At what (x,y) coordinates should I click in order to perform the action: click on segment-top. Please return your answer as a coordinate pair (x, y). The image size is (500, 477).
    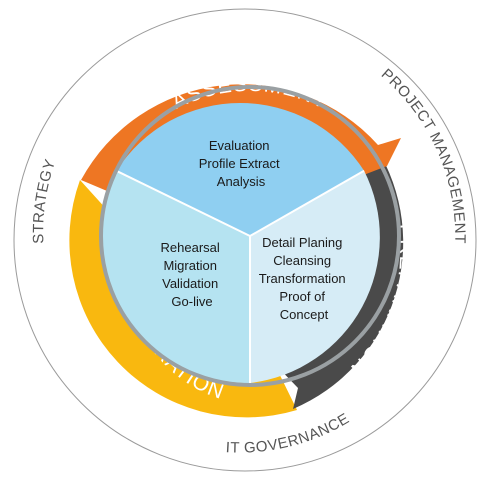
    Looking at the image, I should click on (240, 169).